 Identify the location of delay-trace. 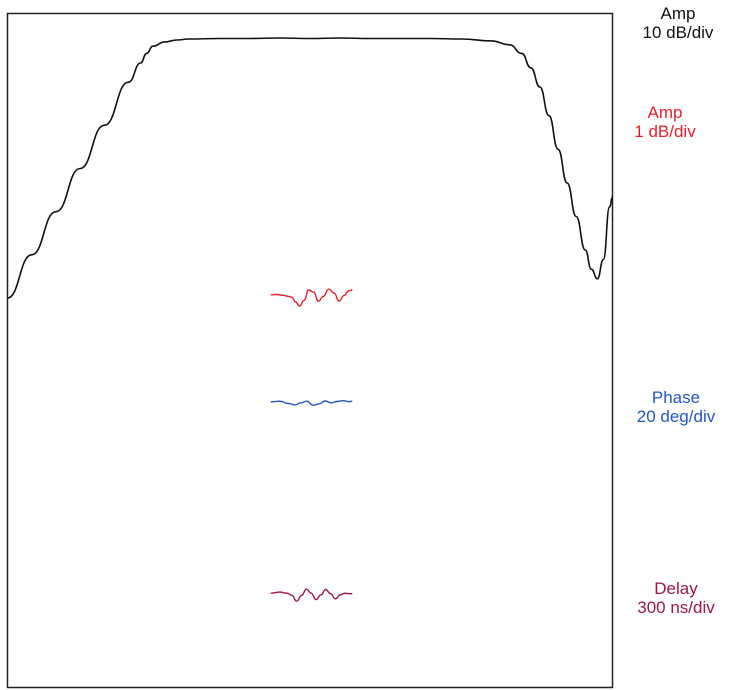
(311, 595).